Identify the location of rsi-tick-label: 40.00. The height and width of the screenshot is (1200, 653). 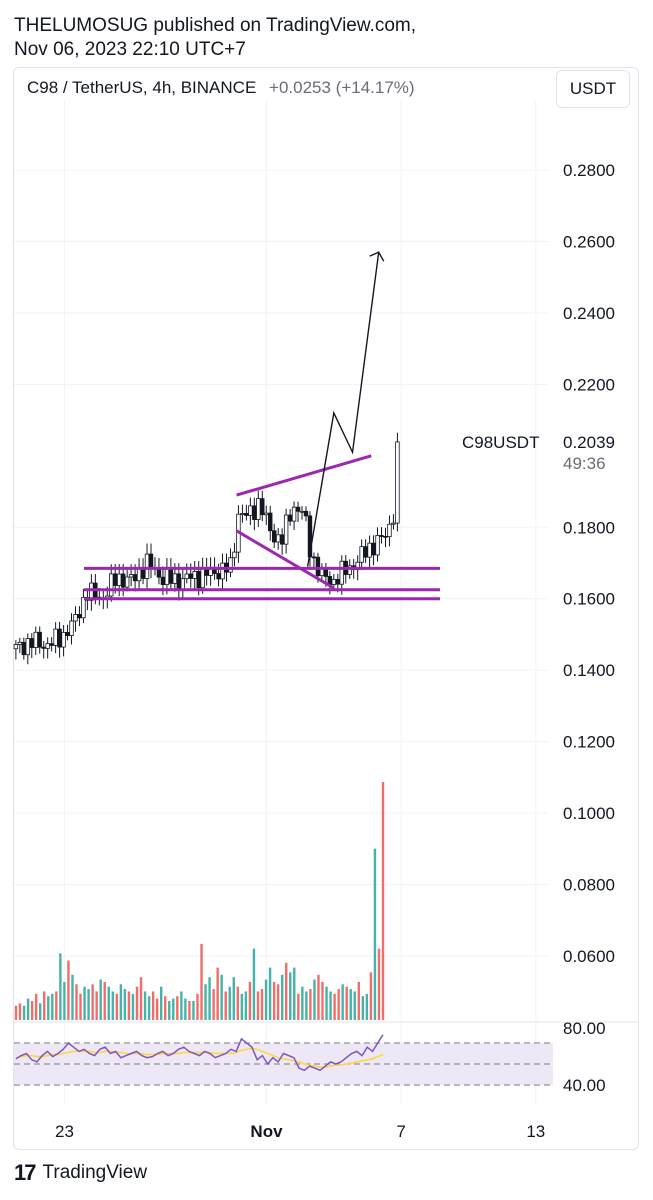
(584, 1085).